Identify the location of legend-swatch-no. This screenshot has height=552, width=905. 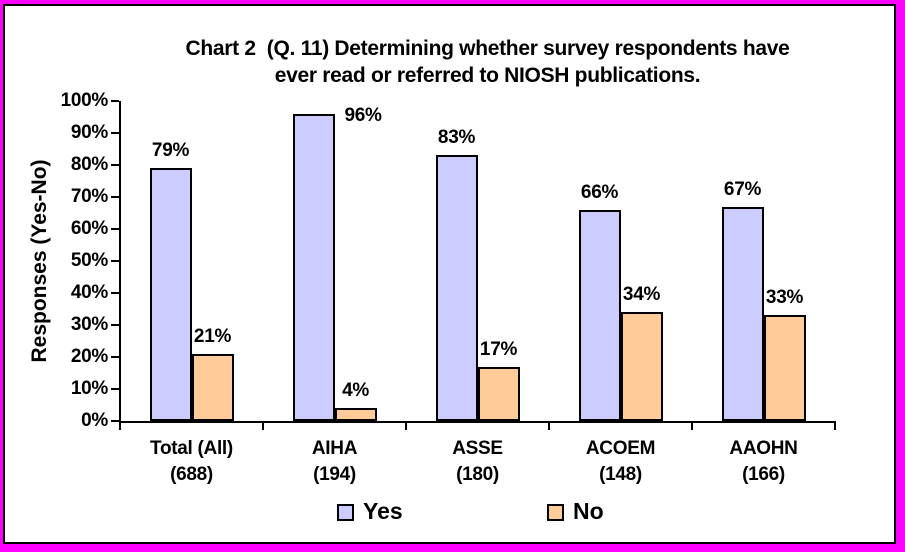
(555, 512).